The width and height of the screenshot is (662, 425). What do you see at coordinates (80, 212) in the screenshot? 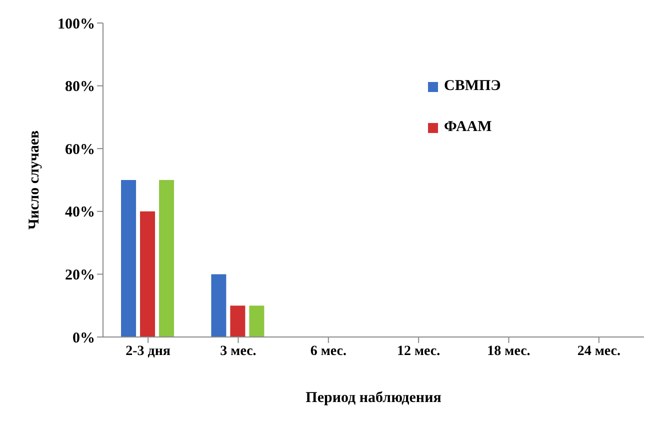
I see `y-tick-label: 40%` at bounding box center [80, 212].